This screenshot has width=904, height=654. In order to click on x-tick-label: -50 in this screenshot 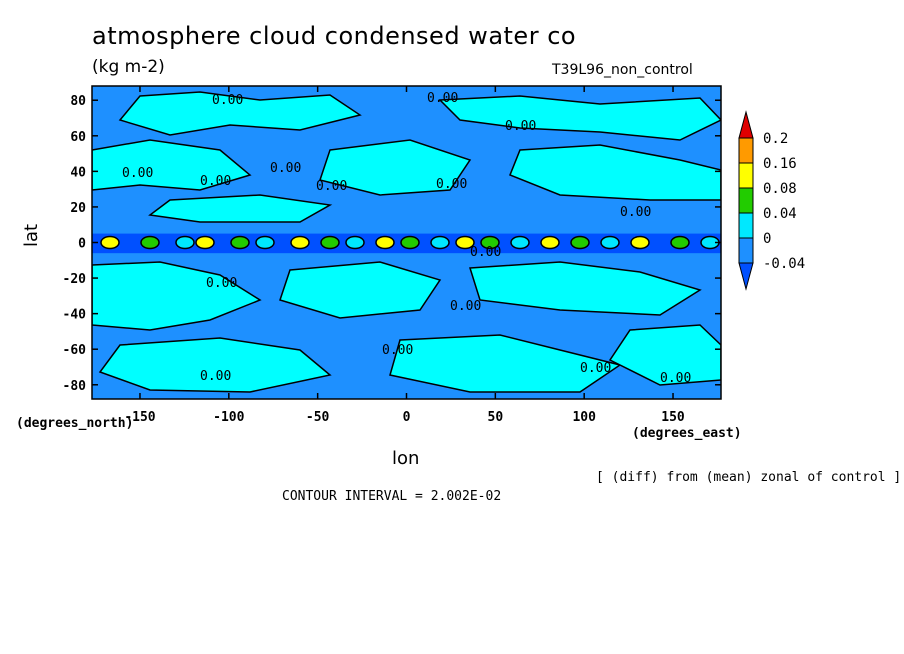, I will do `click(318, 417)`.